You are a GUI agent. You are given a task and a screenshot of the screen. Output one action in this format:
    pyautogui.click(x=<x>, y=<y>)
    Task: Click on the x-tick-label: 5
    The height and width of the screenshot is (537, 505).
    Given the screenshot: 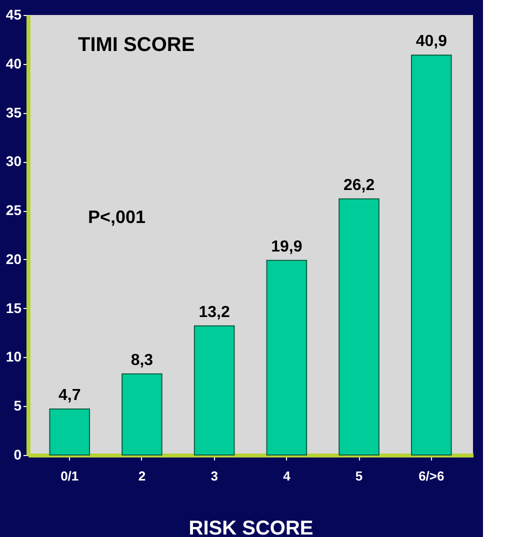 What is the action you would take?
    pyautogui.click(x=359, y=476)
    